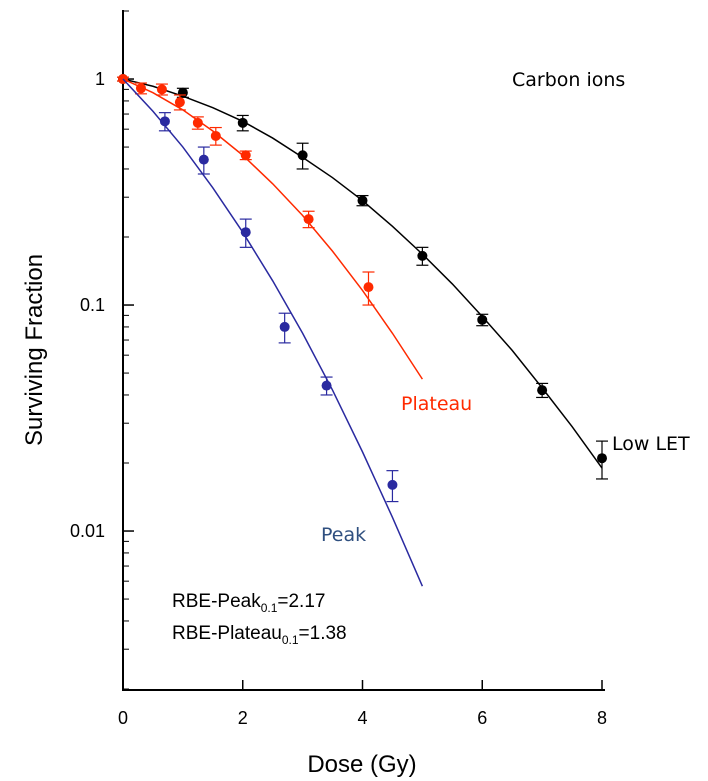  I want to click on series-label: Plateau, so click(436, 404).